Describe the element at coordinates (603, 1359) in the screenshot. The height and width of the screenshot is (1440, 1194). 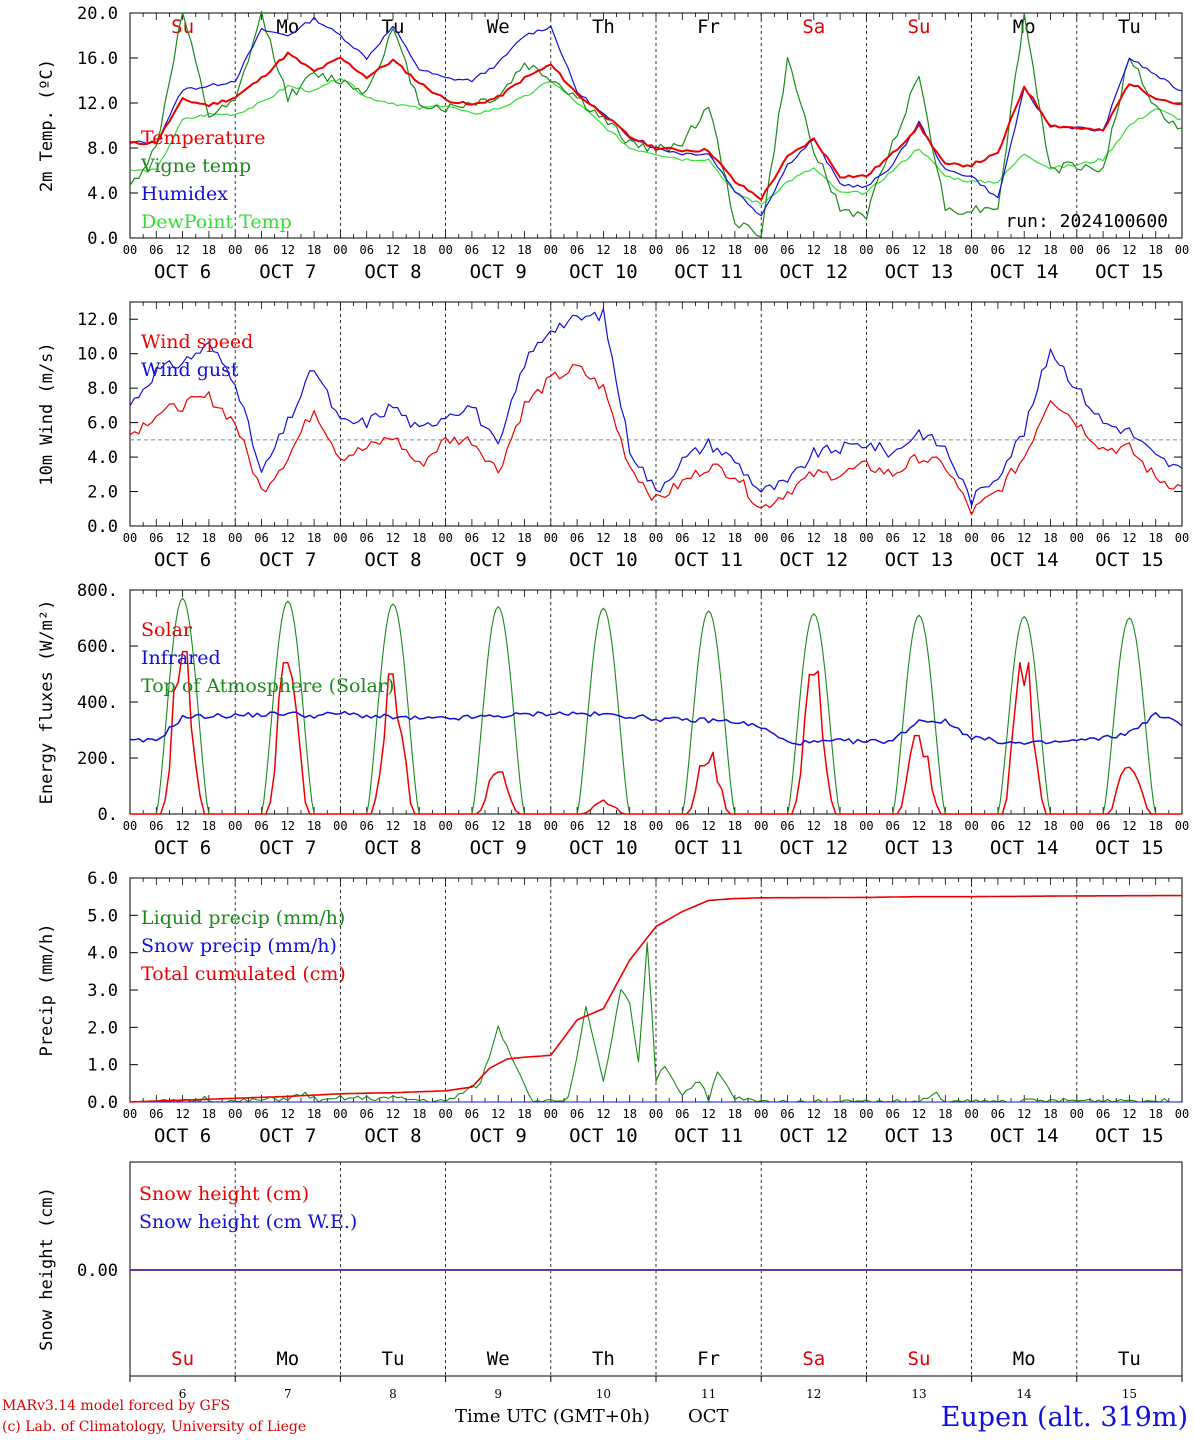
I see `weekday-label: Th` at that location.